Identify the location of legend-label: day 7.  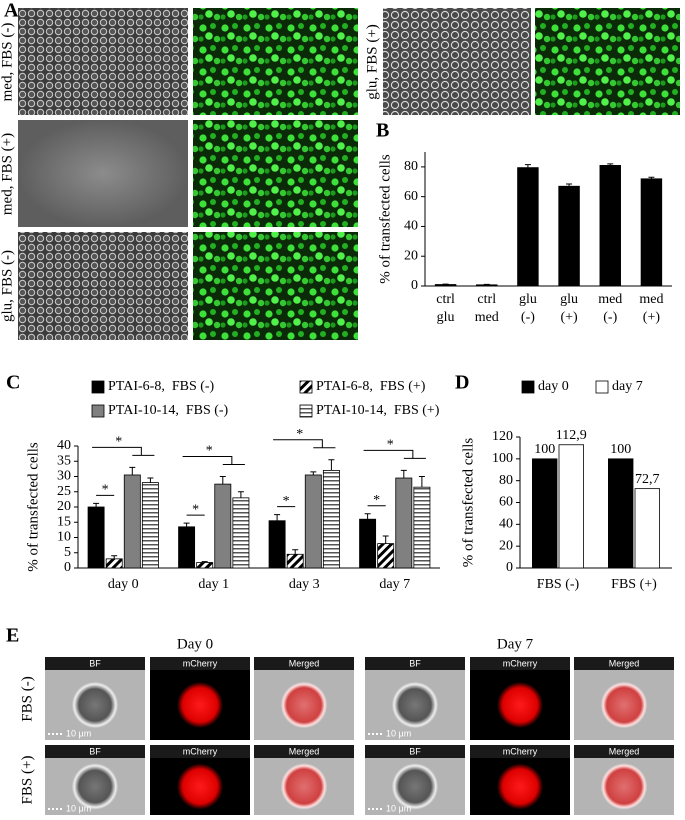
(627, 386).